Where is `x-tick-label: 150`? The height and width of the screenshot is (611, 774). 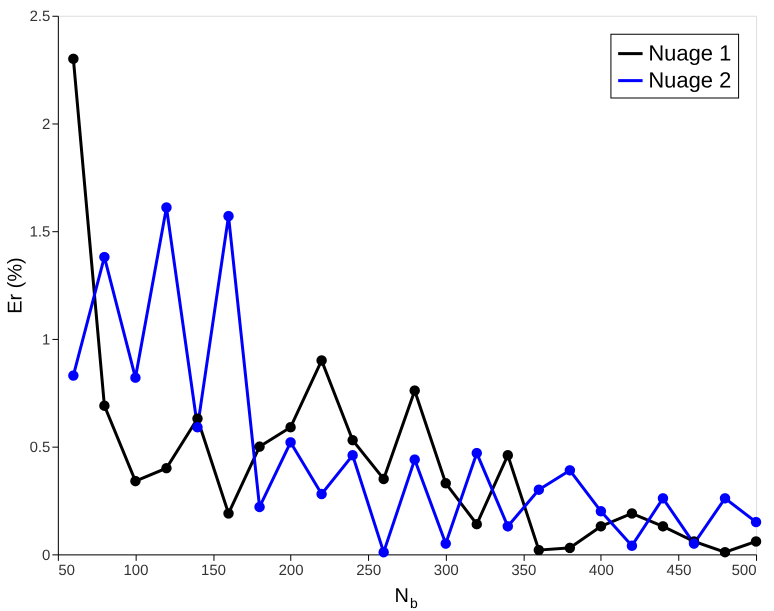 x-tick-label: 150 is located at coordinates (213, 570).